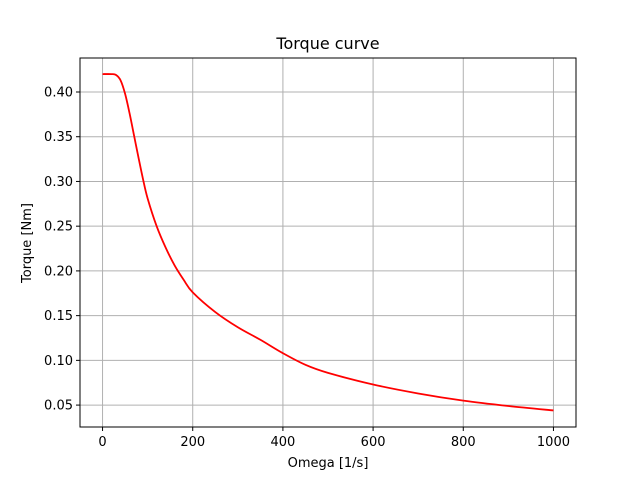  What do you see at coordinates (58, 182) in the screenshot?
I see `y-tick-label: 0.30` at bounding box center [58, 182].